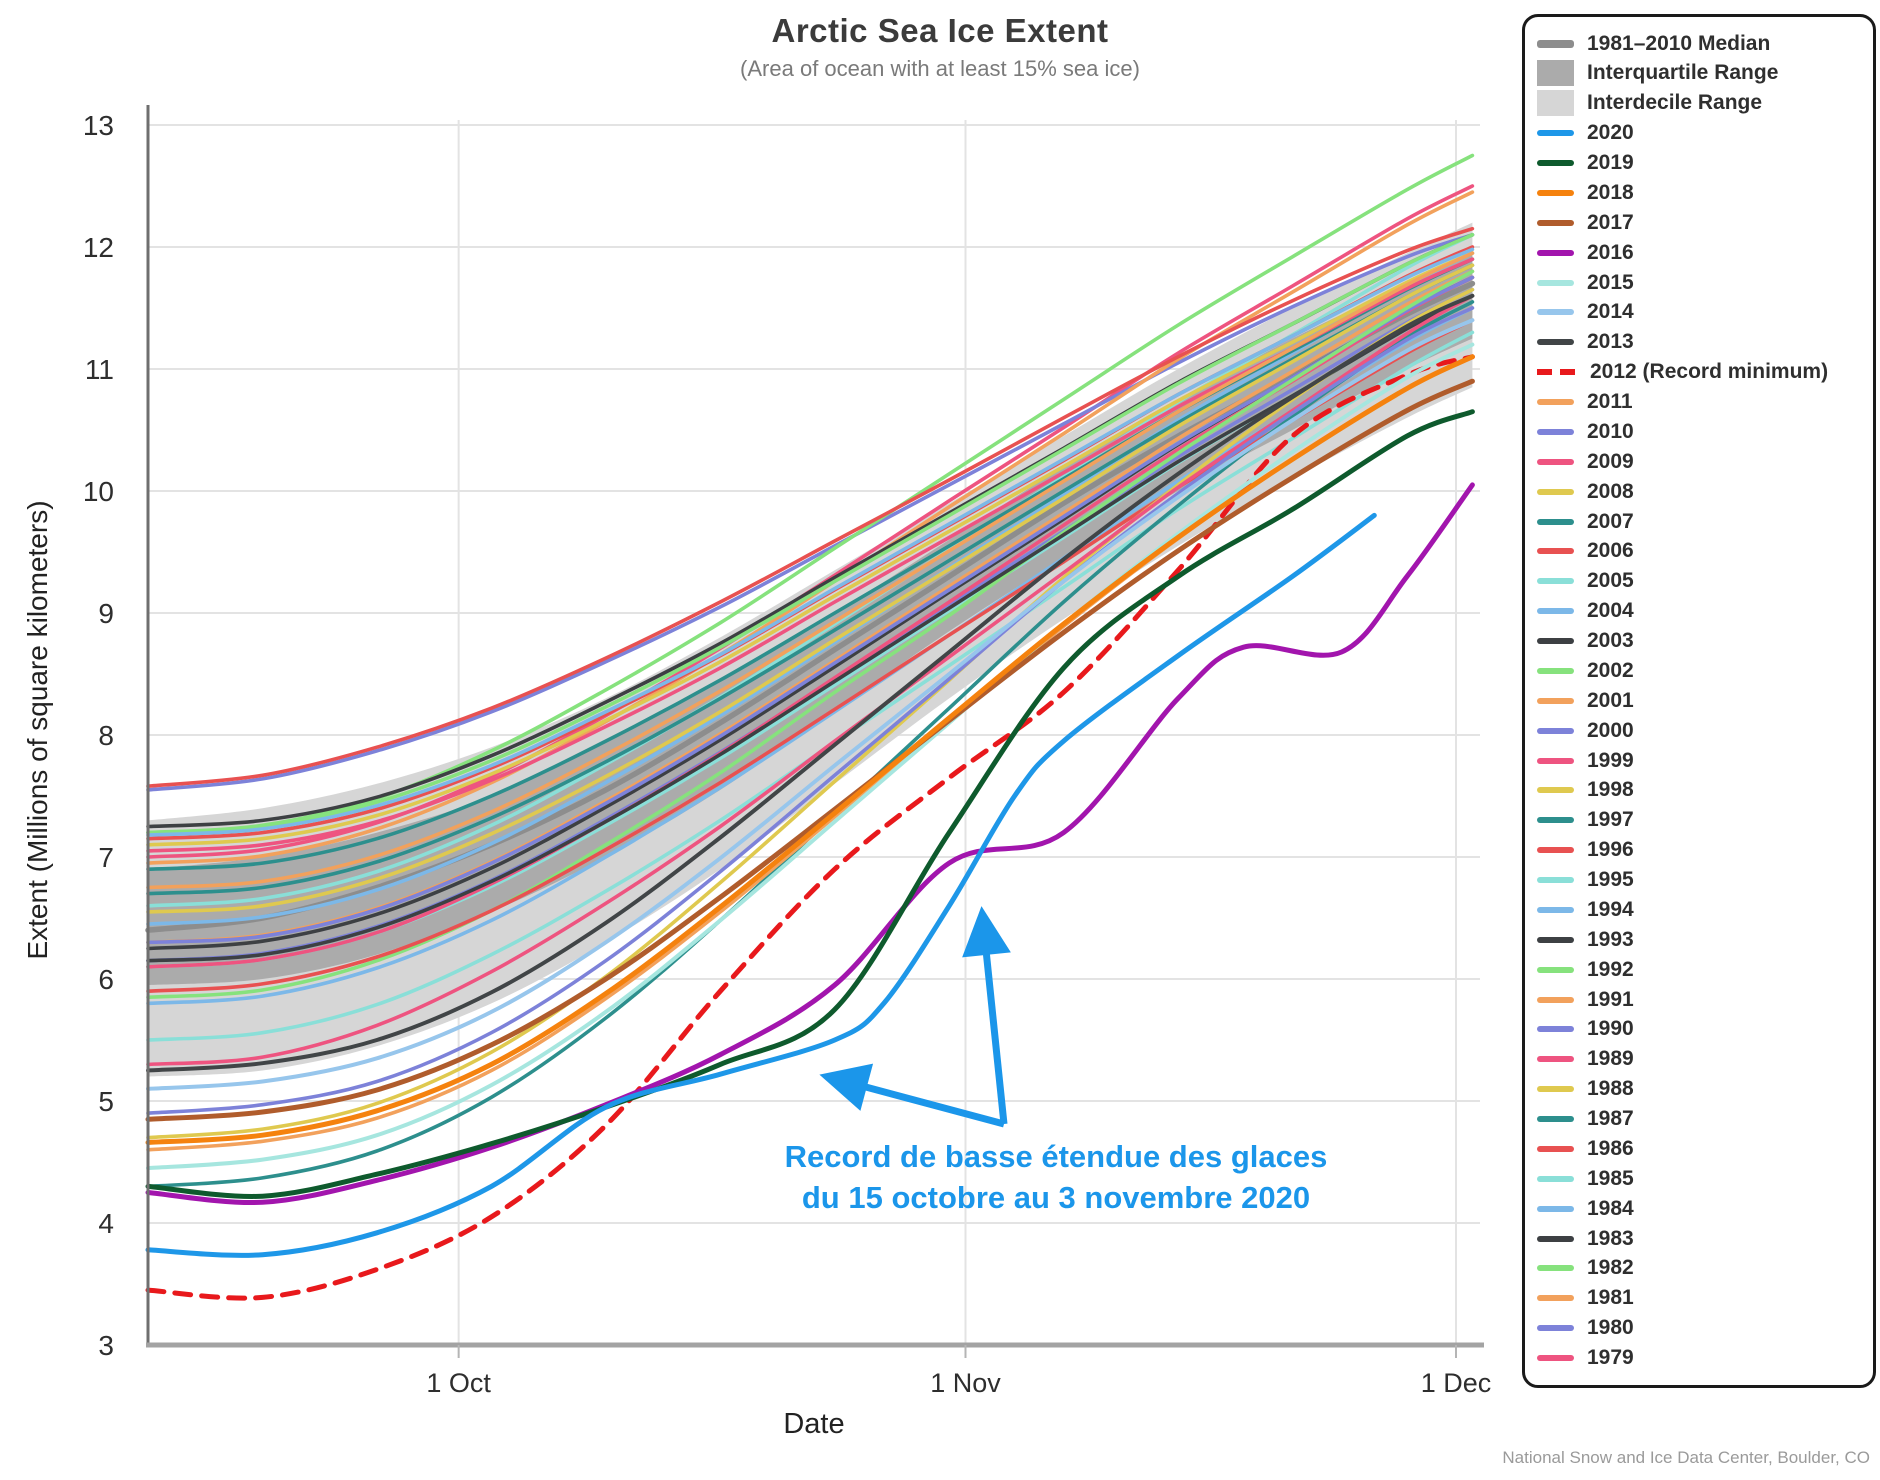  What do you see at coordinates (98, 125) in the screenshot?
I see `y-tick-label-13: 13` at bounding box center [98, 125].